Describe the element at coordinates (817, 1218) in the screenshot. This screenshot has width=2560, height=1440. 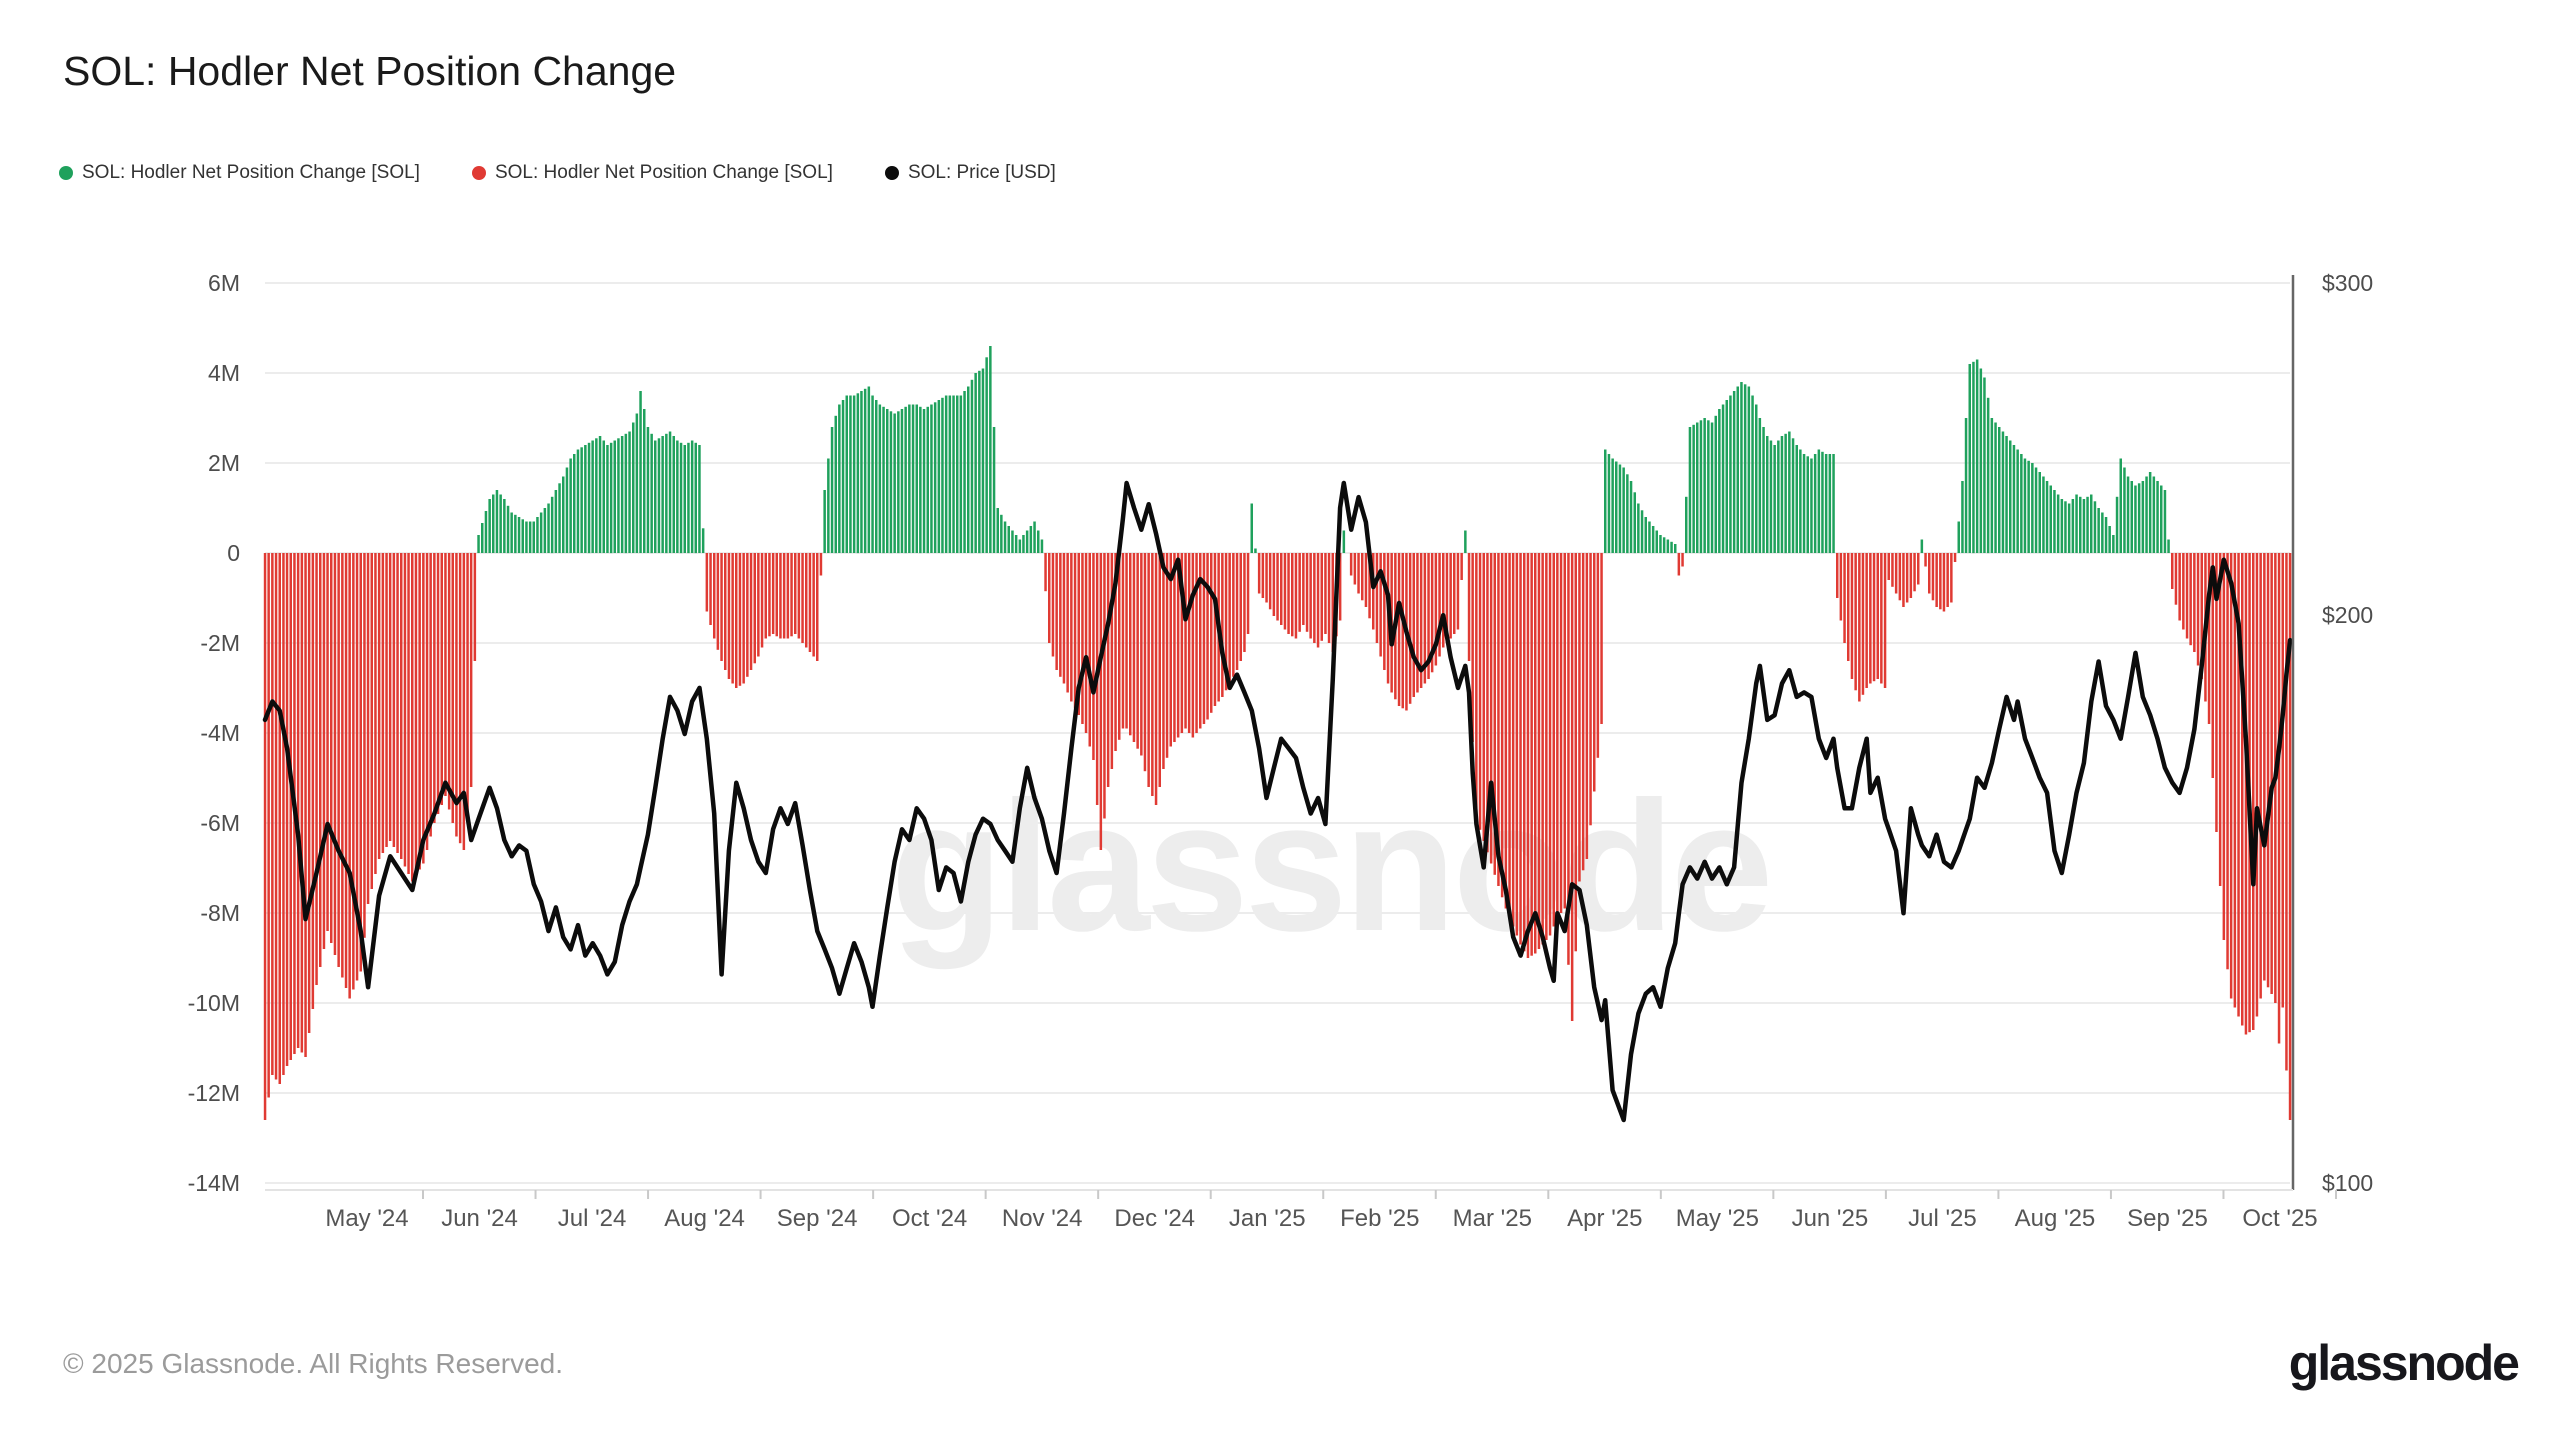
I see `x-axis-tick-label: Sep '24` at that location.